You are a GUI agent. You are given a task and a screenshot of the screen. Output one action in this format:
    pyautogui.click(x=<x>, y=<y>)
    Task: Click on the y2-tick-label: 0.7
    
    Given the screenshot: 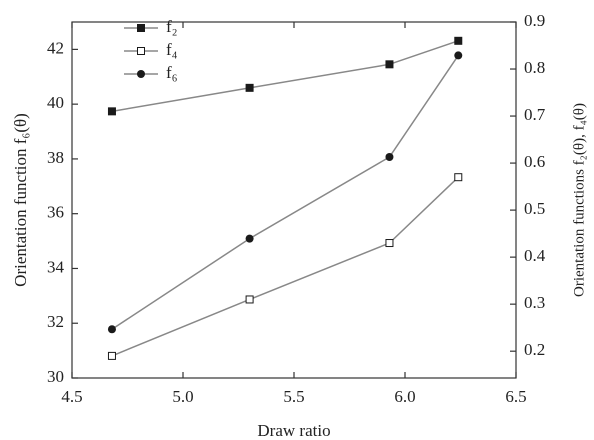 What is the action you would take?
    pyautogui.click(x=535, y=114)
    